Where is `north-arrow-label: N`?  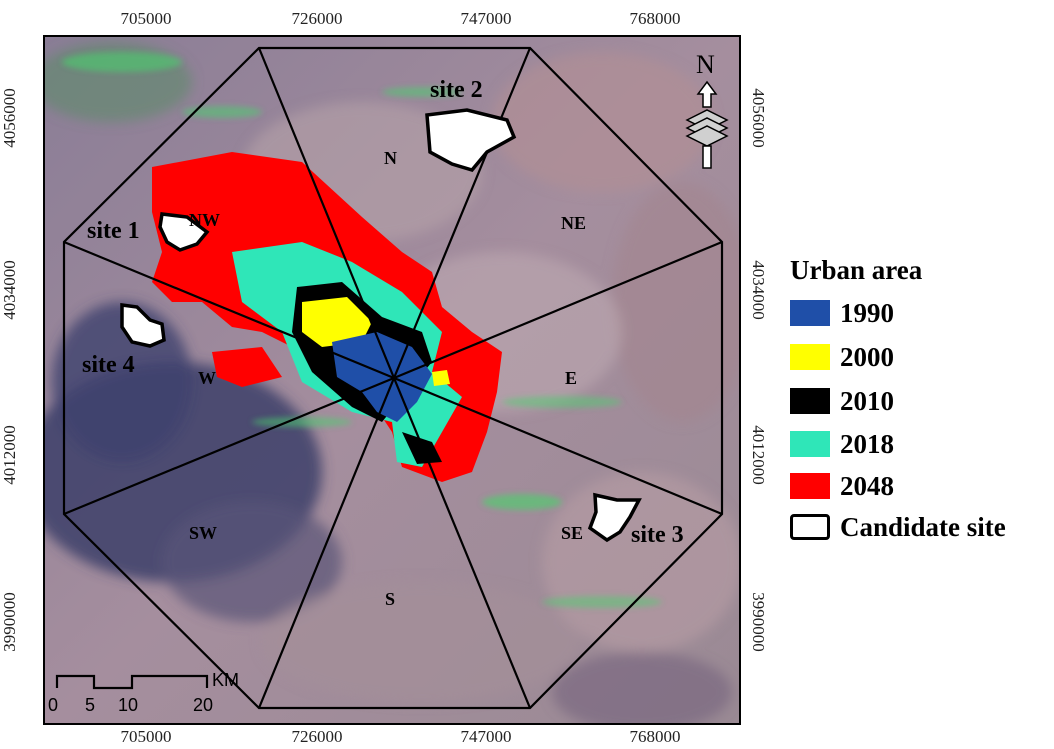
north-arrow-label: N is located at coordinates (705, 64).